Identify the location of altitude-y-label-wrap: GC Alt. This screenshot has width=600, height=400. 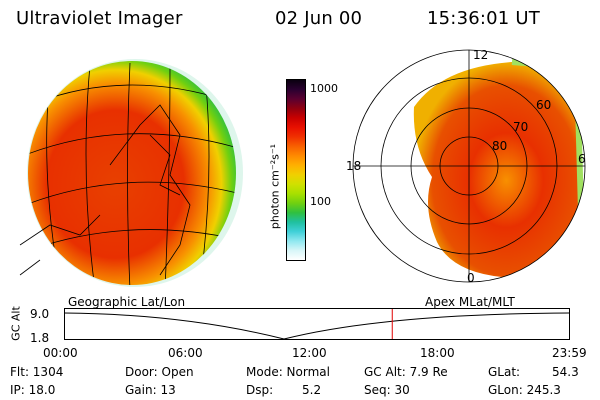
(16, 325).